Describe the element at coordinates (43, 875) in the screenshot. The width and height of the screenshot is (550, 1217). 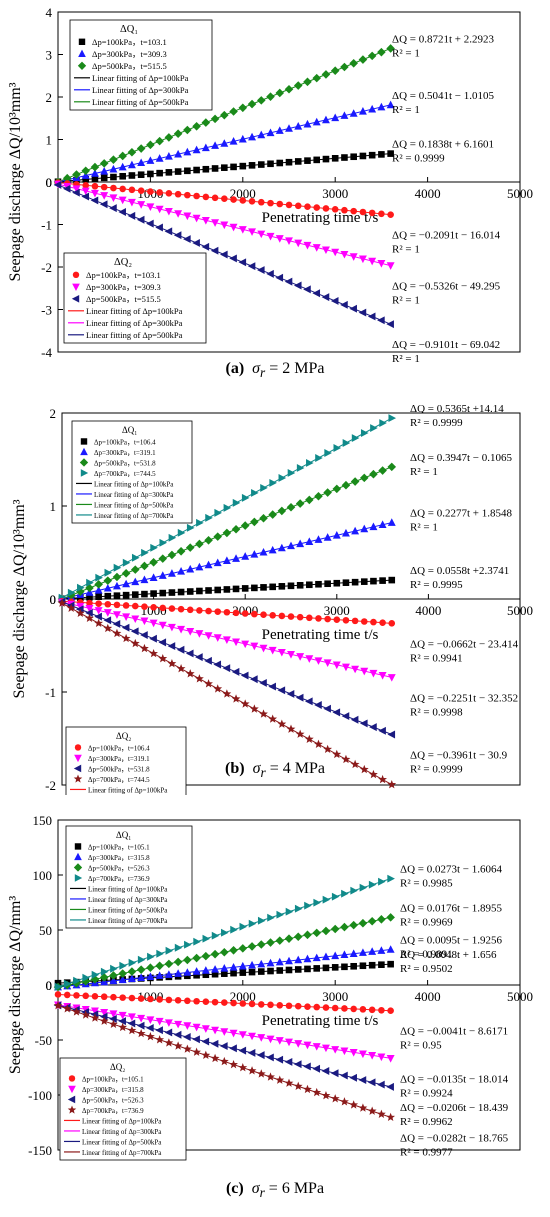
I see `y-tick-label: 100` at that location.